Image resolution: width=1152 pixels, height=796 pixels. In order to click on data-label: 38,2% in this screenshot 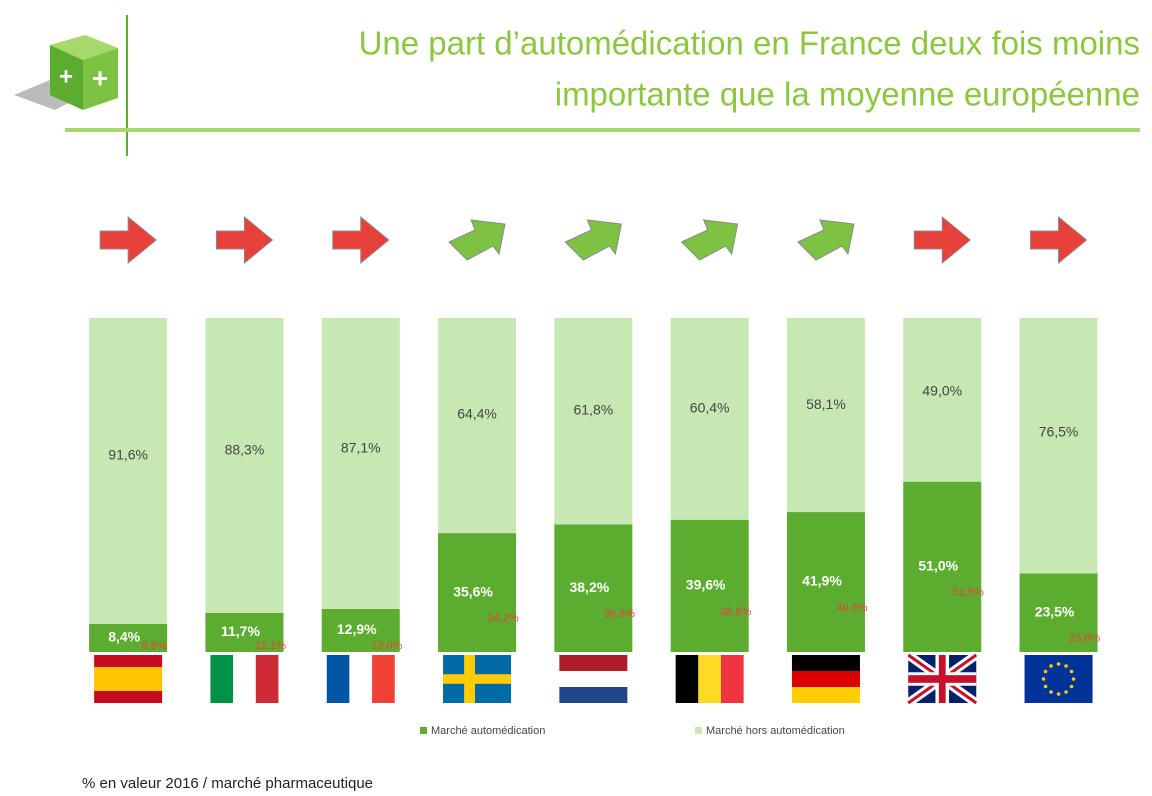, I will do `click(589, 587)`.